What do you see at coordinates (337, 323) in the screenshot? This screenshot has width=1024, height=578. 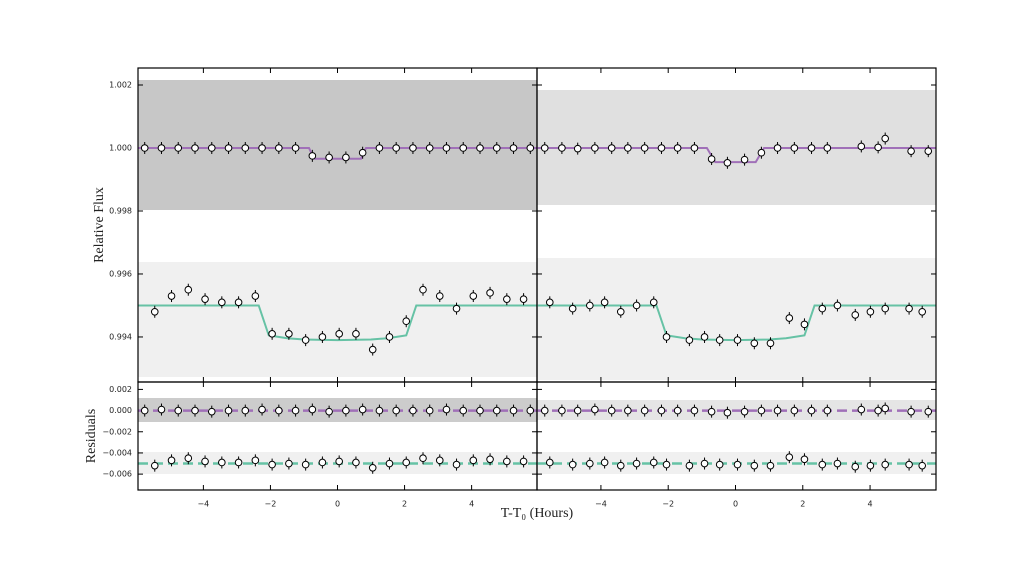 I see `model-line` at bounding box center [337, 323].